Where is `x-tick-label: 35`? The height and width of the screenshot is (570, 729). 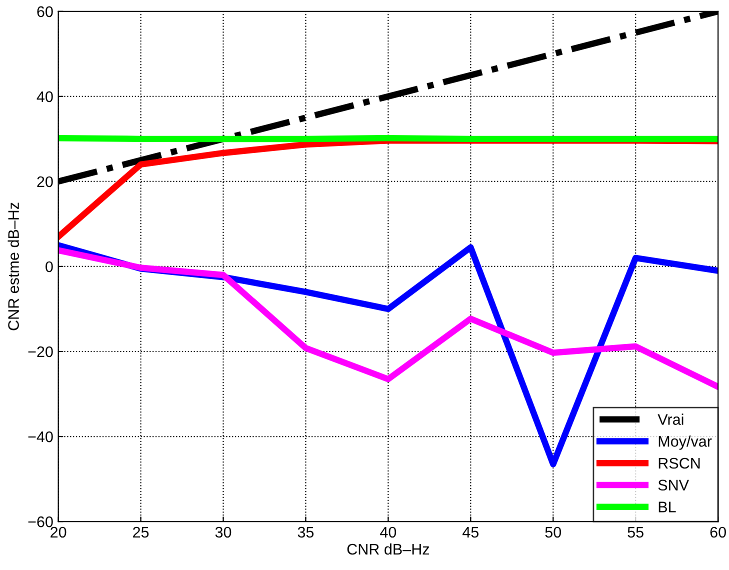 x-tick-label: 35 is located at coordinates (306, 532).